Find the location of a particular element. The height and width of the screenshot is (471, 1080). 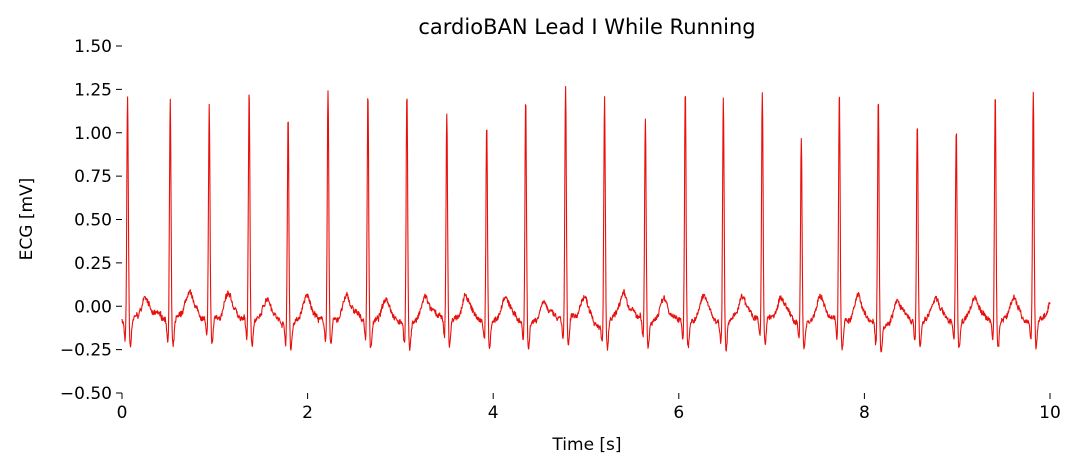

y-tick-label: −0.25 is located at coordinates (86, 351).